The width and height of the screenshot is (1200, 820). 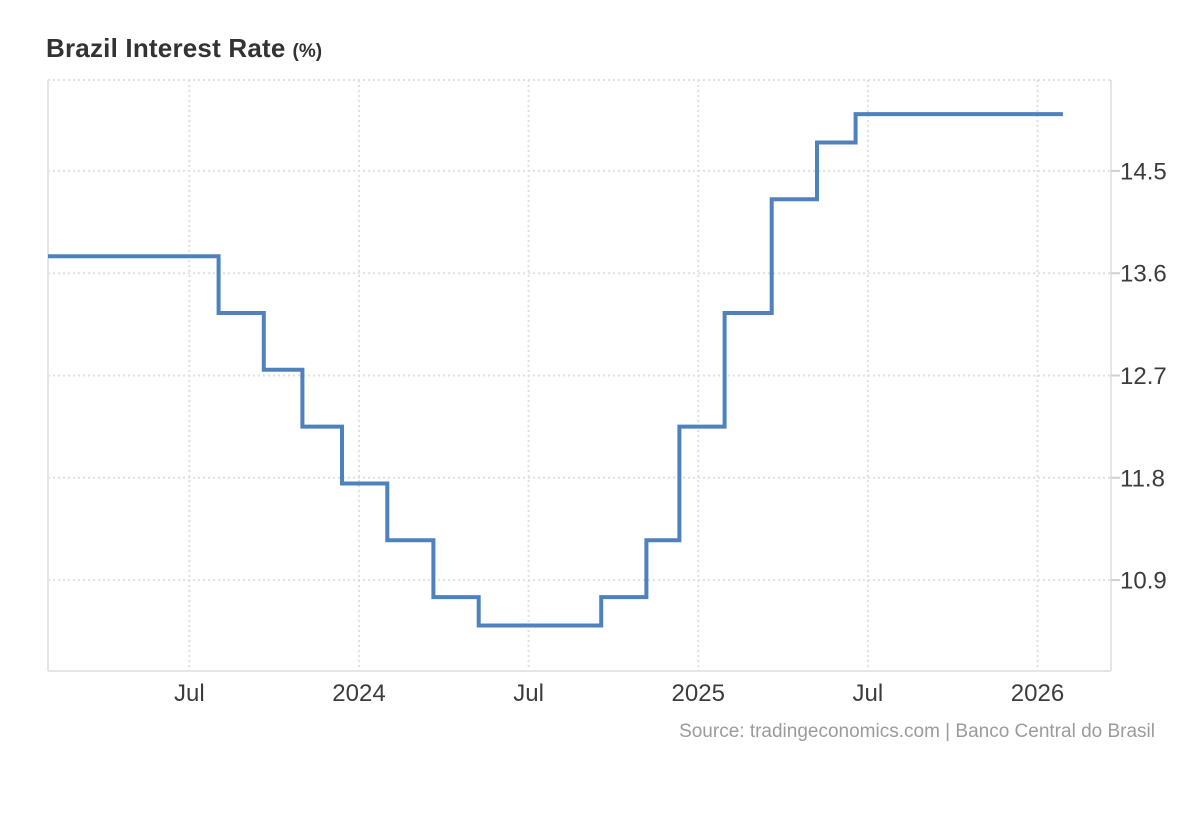 What do you see at coordinates (358, 693) in the screenshot?
I see `x-tick-label: 2024` at bounding box center [358, 693].